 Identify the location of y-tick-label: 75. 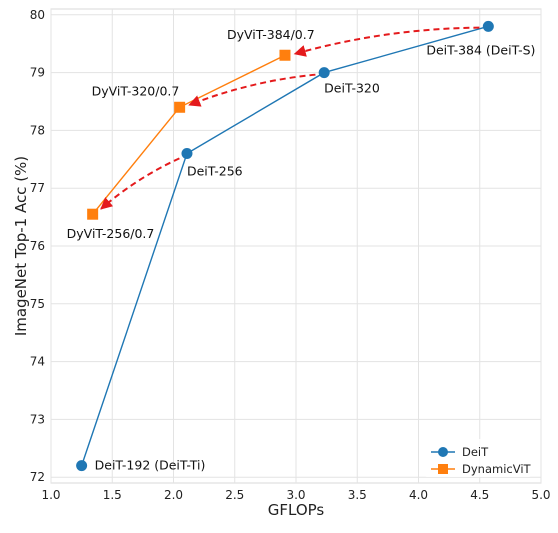
(37, 304).